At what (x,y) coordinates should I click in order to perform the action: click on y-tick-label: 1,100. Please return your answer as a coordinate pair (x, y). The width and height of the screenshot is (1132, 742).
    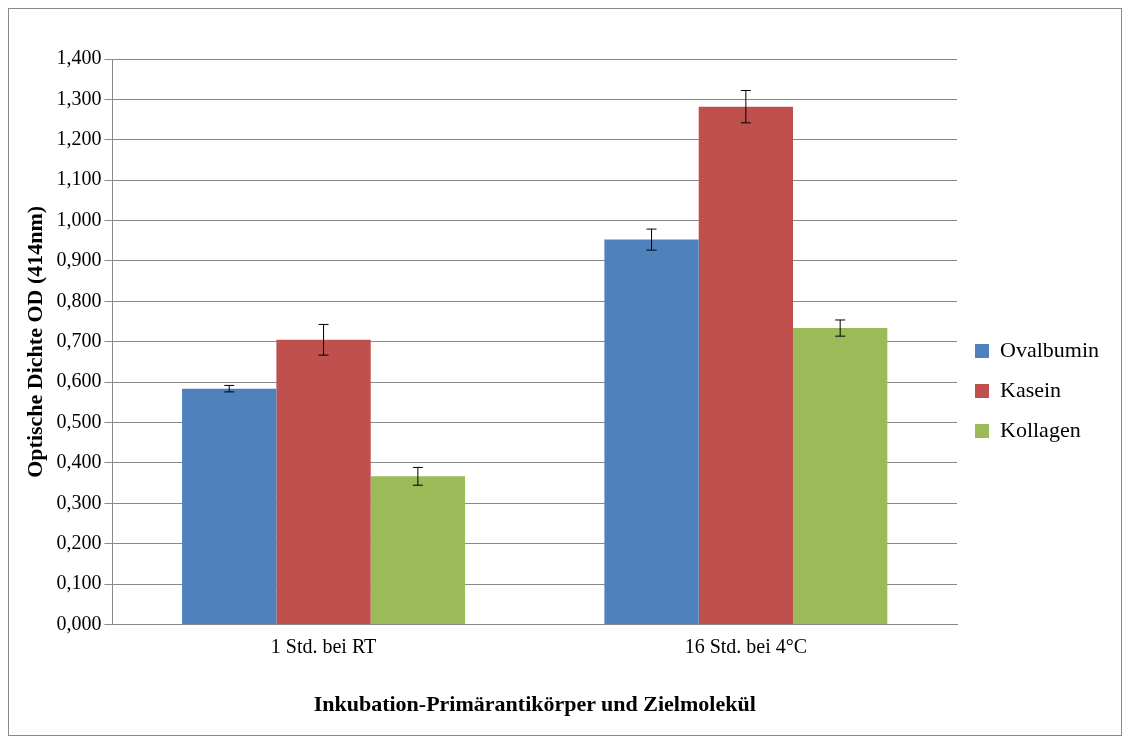
    Looking at the image, I should click on (79, 178).